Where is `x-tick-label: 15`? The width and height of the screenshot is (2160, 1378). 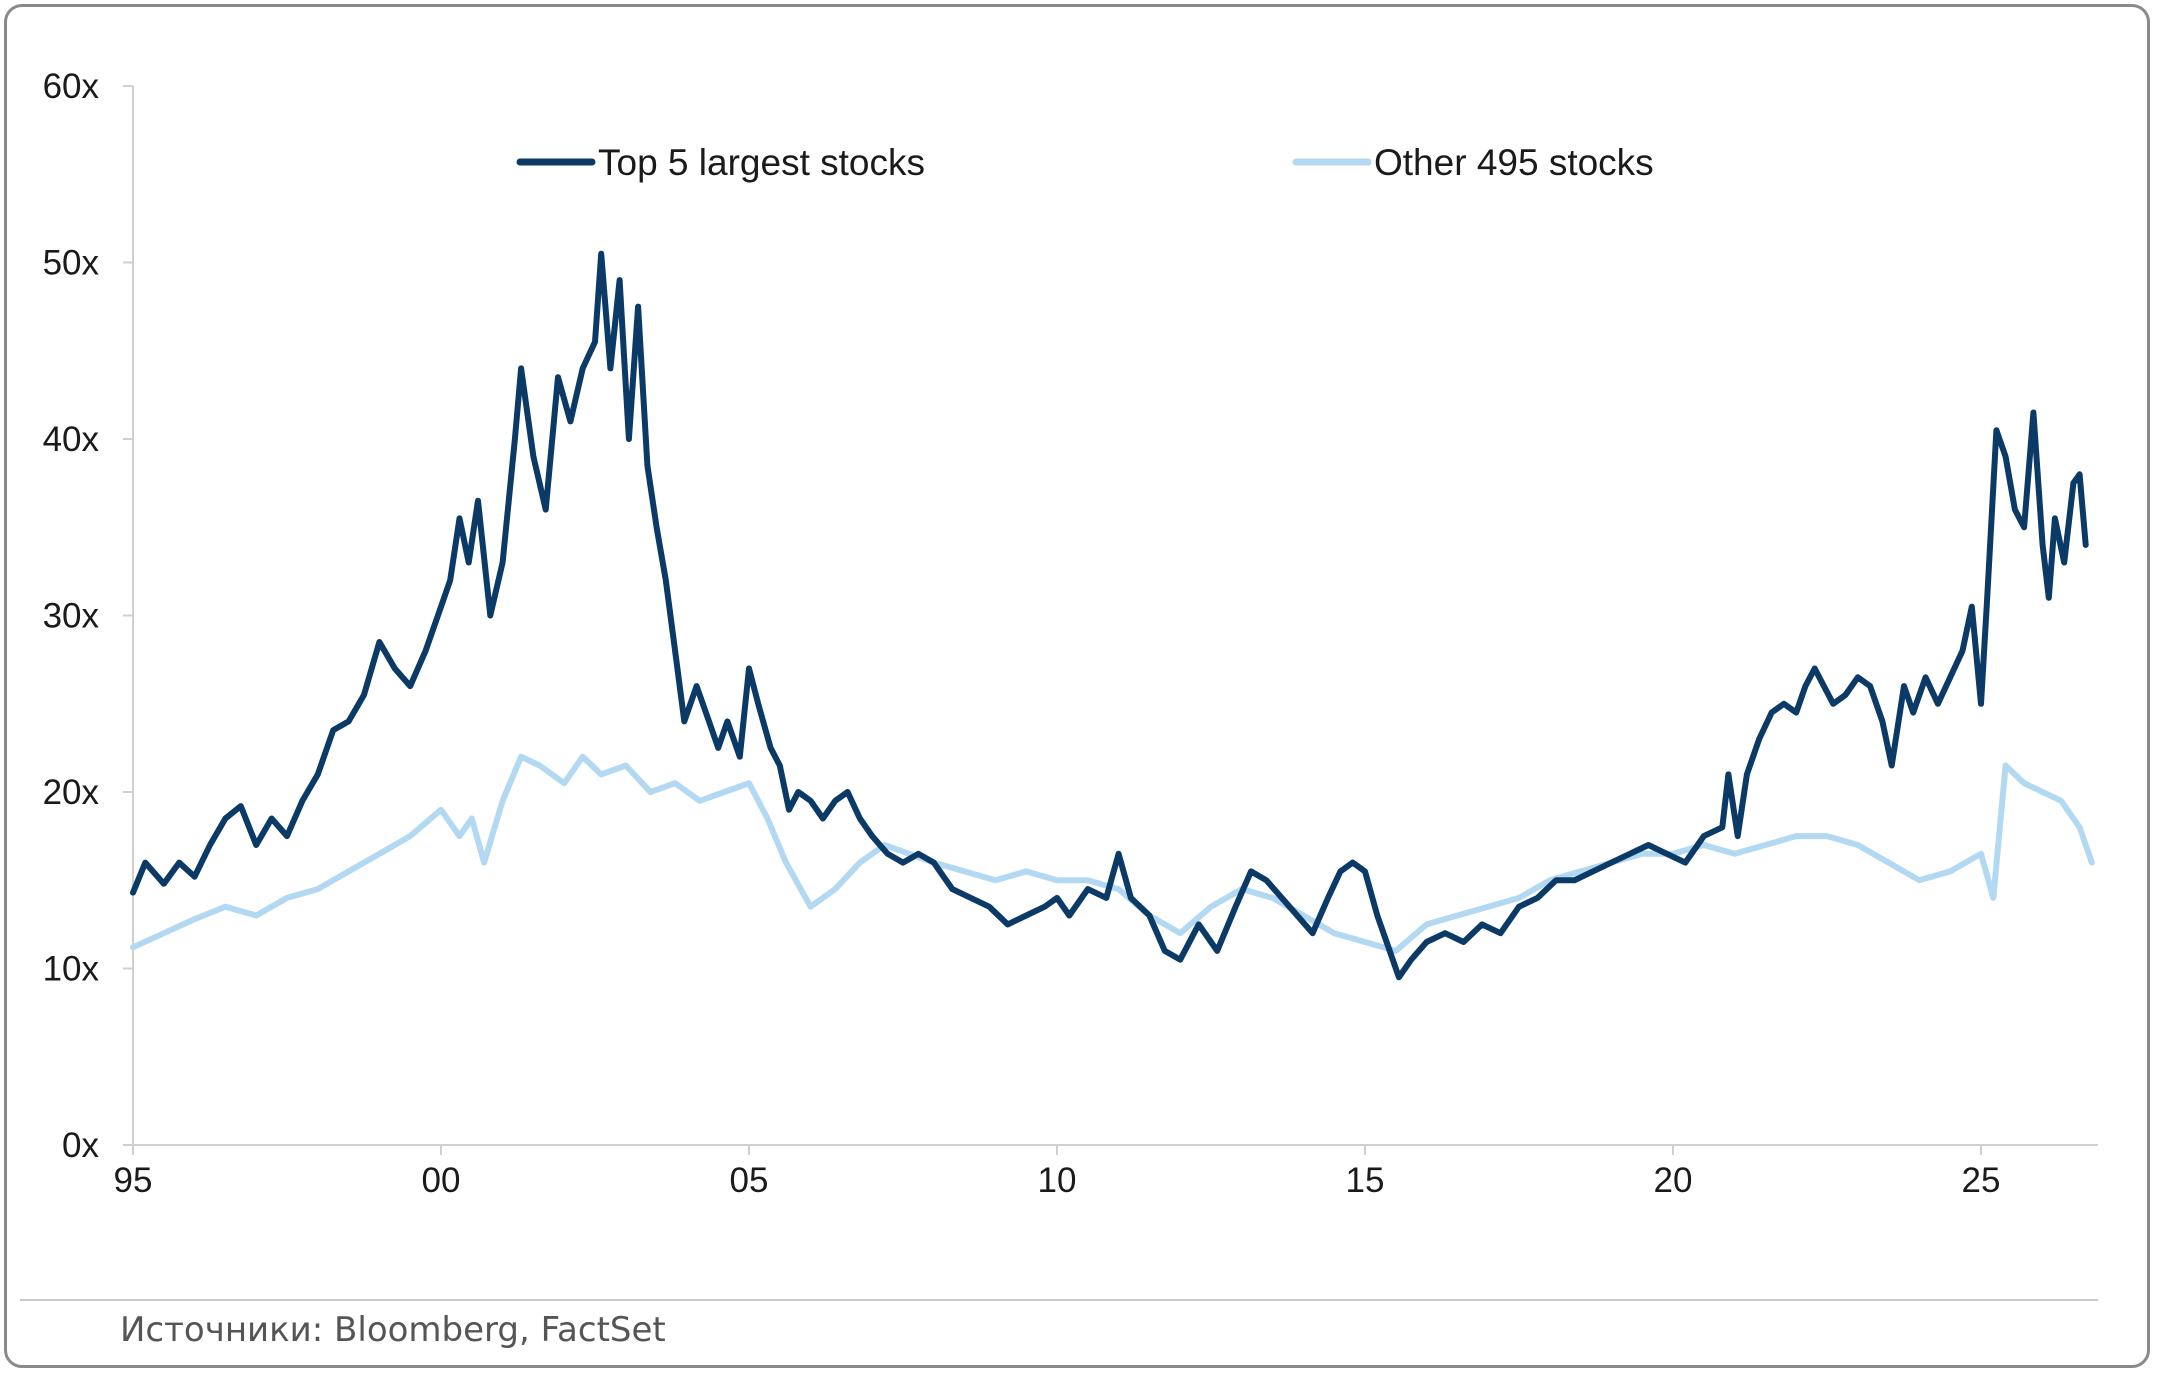
x-tick-label: 15 is located at coordinates (1365, 1180).